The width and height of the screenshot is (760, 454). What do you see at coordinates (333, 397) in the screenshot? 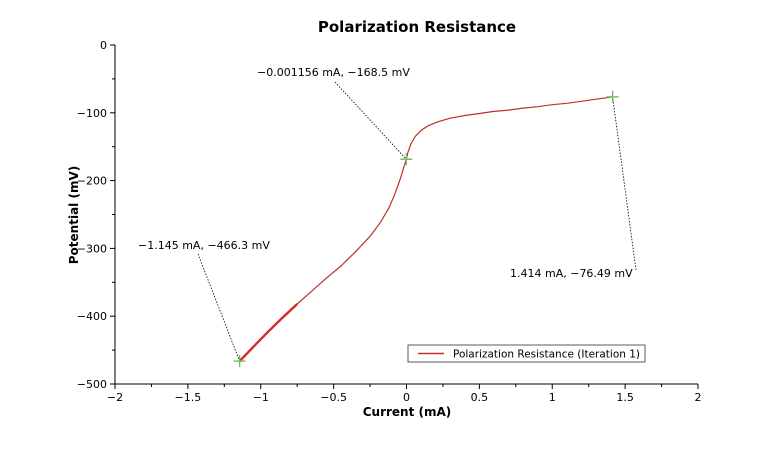
I see `x-tick-label: −0.5` at bounding box center [333, 397].